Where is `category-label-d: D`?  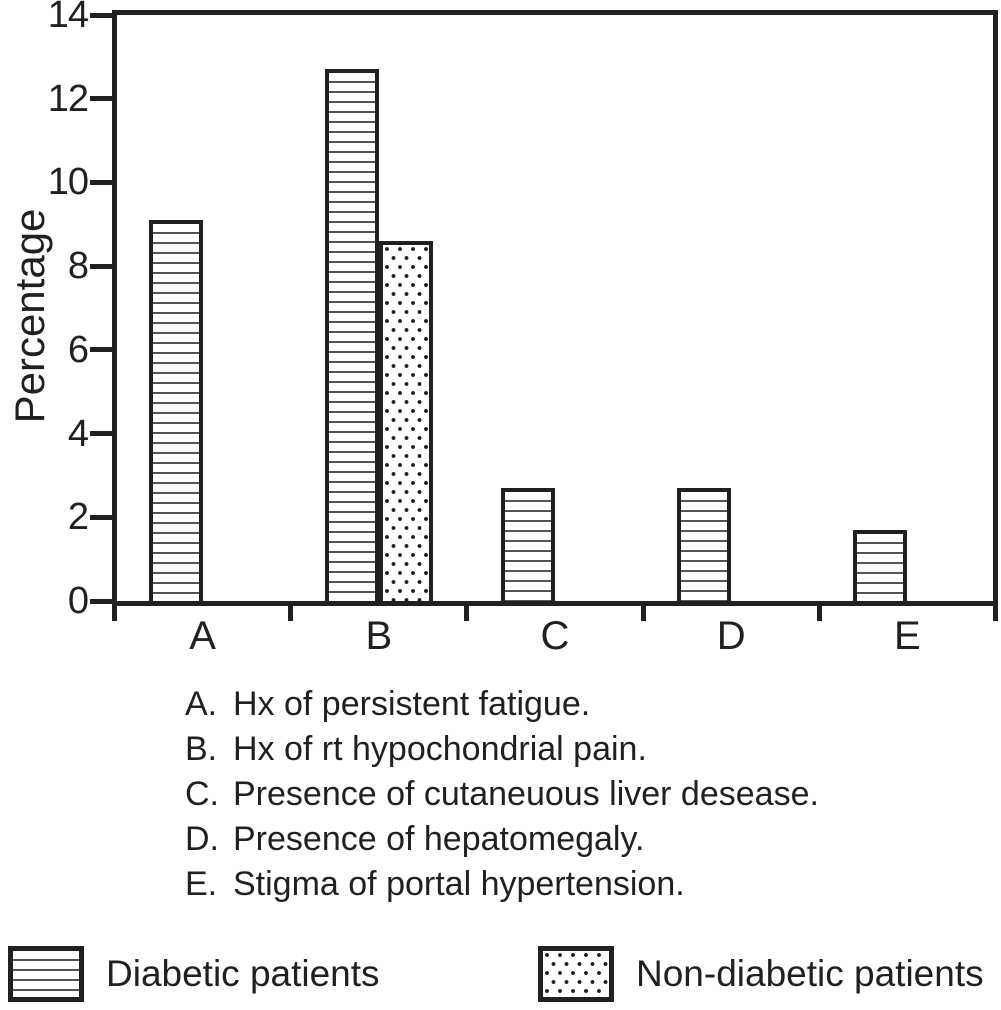 category-label-d: D is located at coordinates (731, 636).